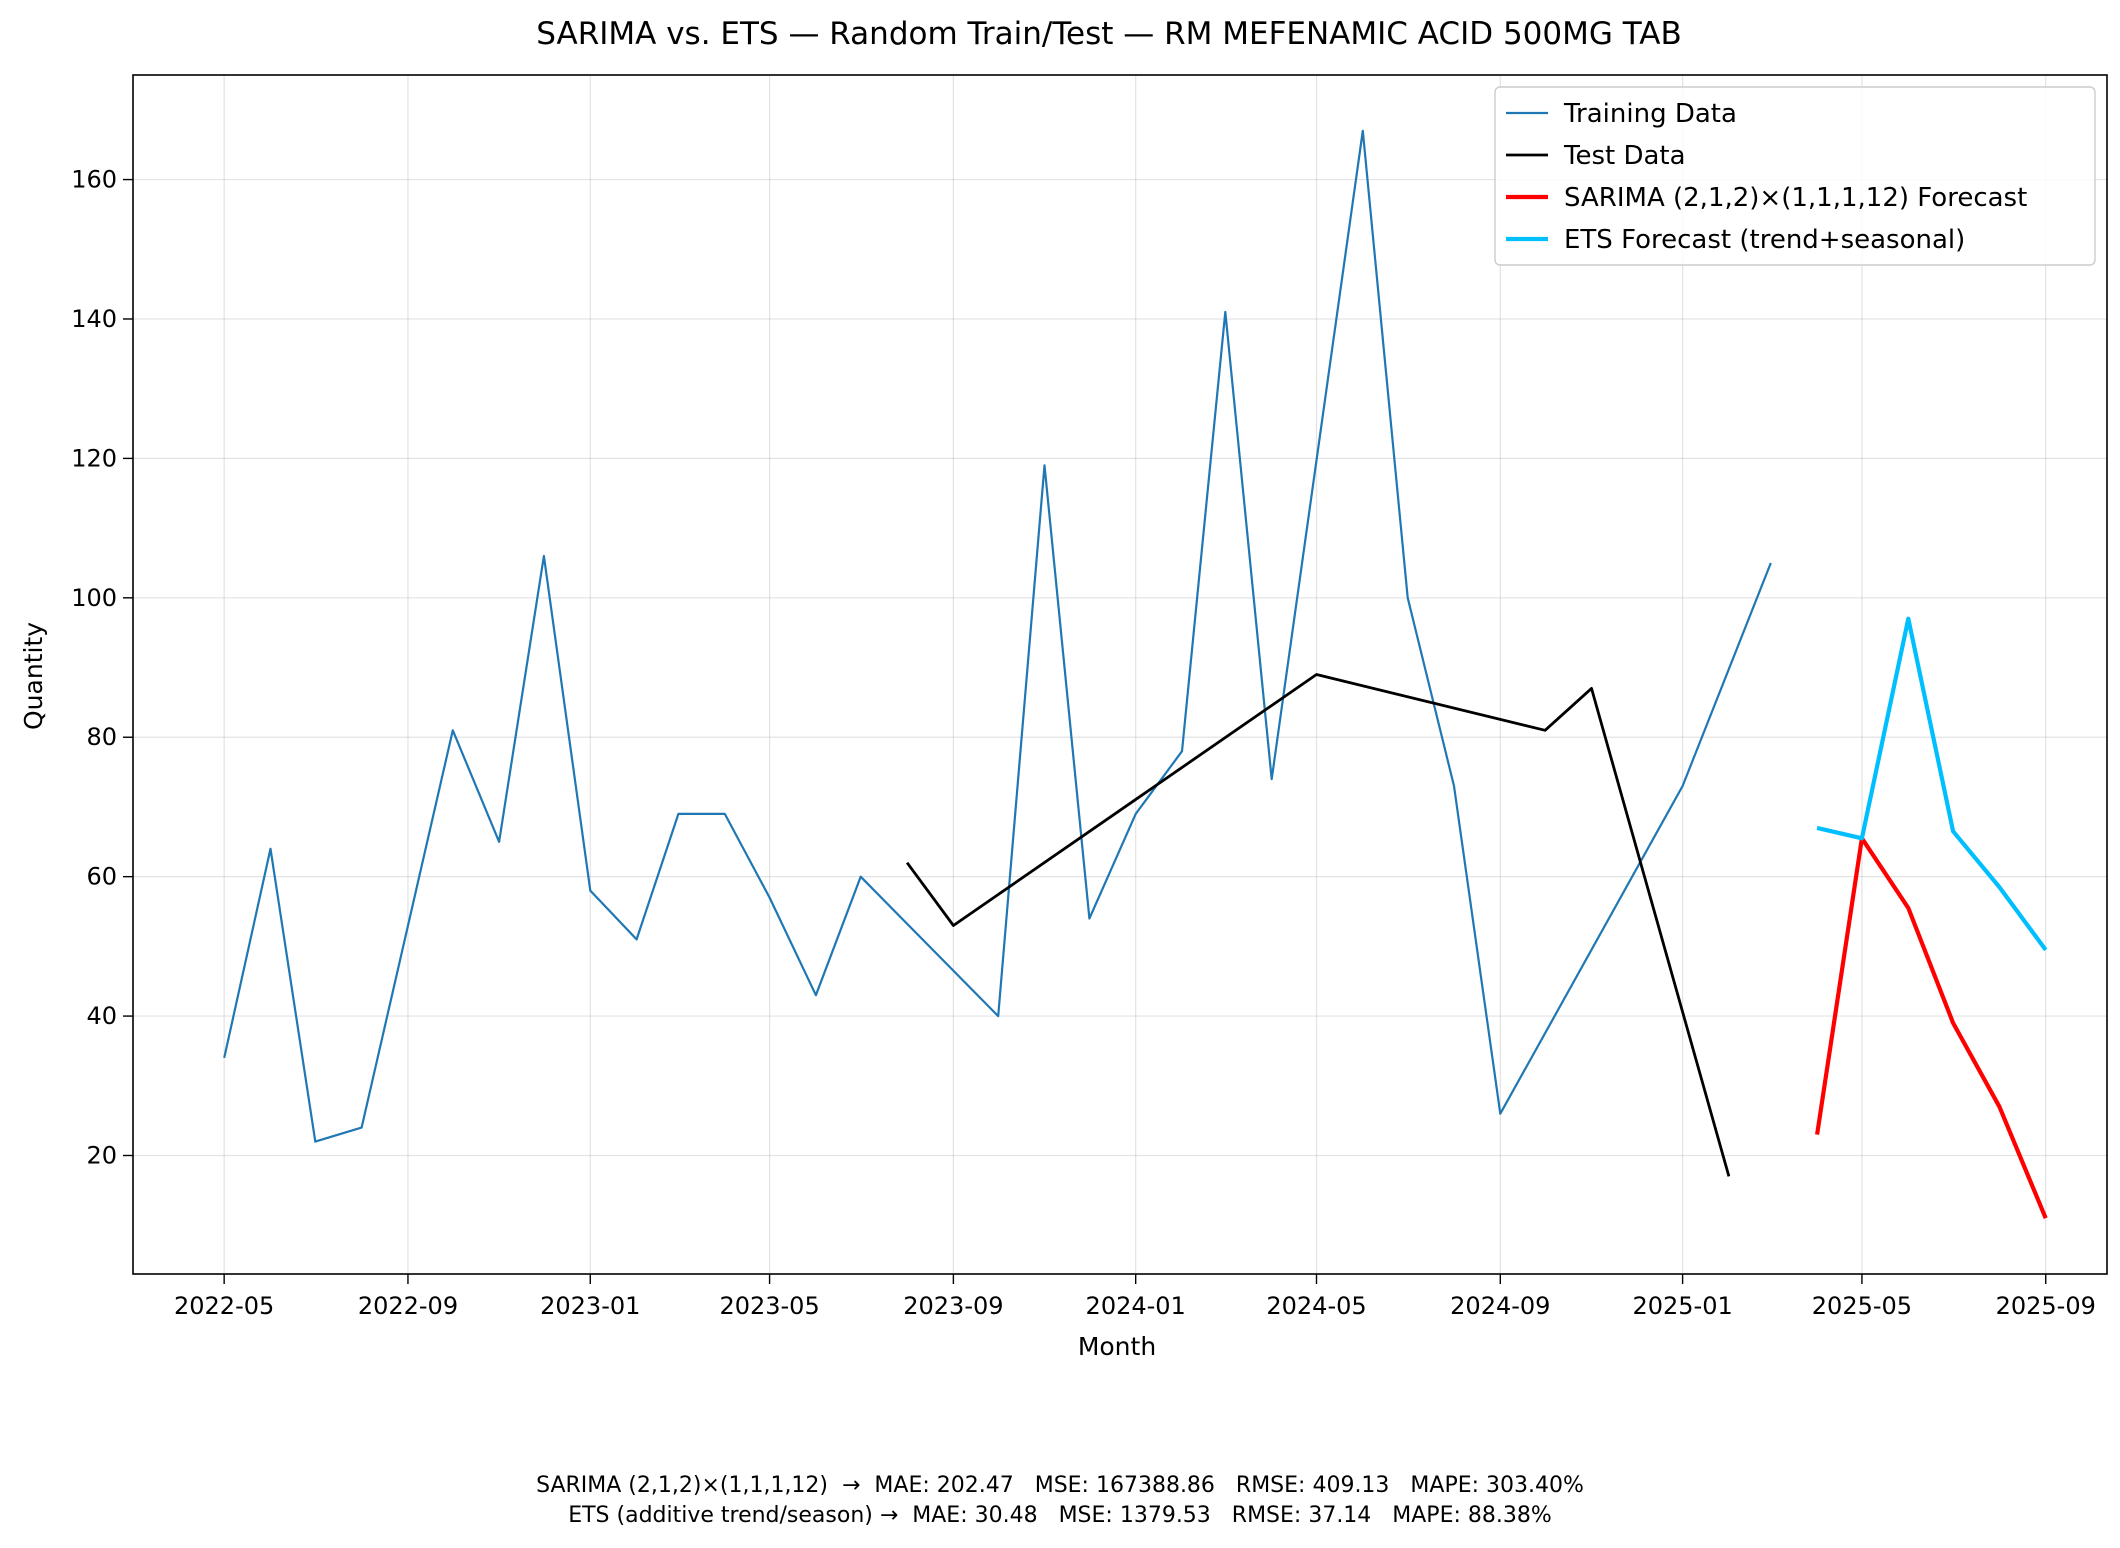 Image resolution: width=2120 pixels, height=1548 pixels. What do you see at coordinates (101, 737) in the screenshot?
I see `y-tick-label: 80` at bounding box center [101, 737].